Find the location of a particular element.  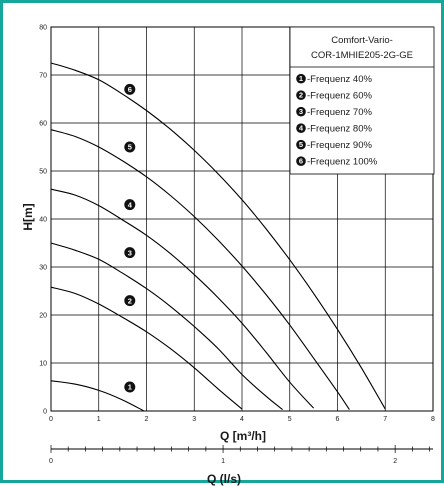

marker-number: 5 is located at coordinates (130, 147).